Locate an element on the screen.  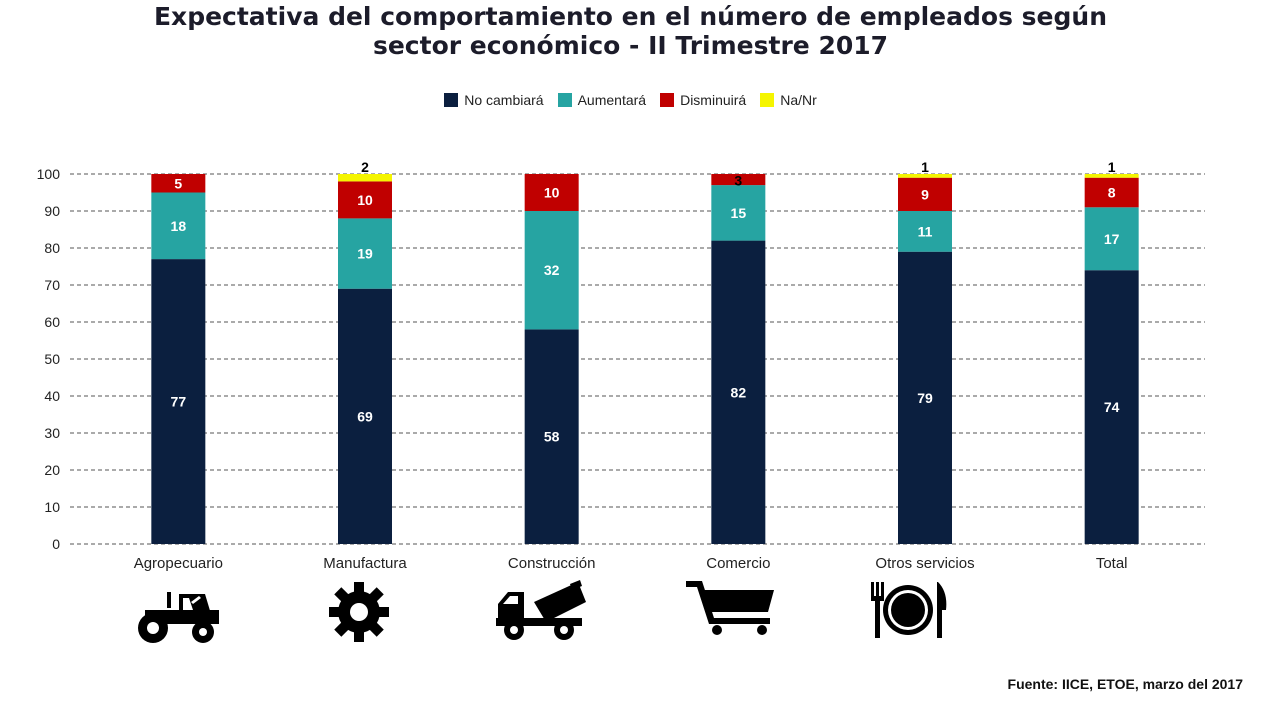
y-tick-label: 100 is located at coordinates (49, 174).